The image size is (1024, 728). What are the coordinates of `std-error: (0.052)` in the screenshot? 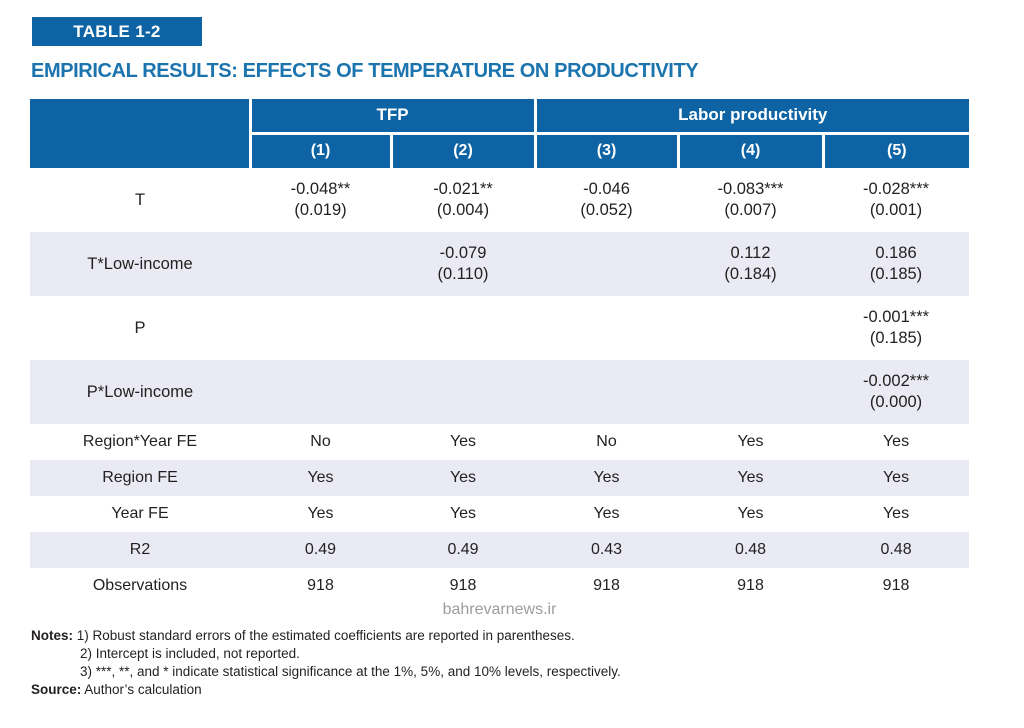 It's located at (606, 210).